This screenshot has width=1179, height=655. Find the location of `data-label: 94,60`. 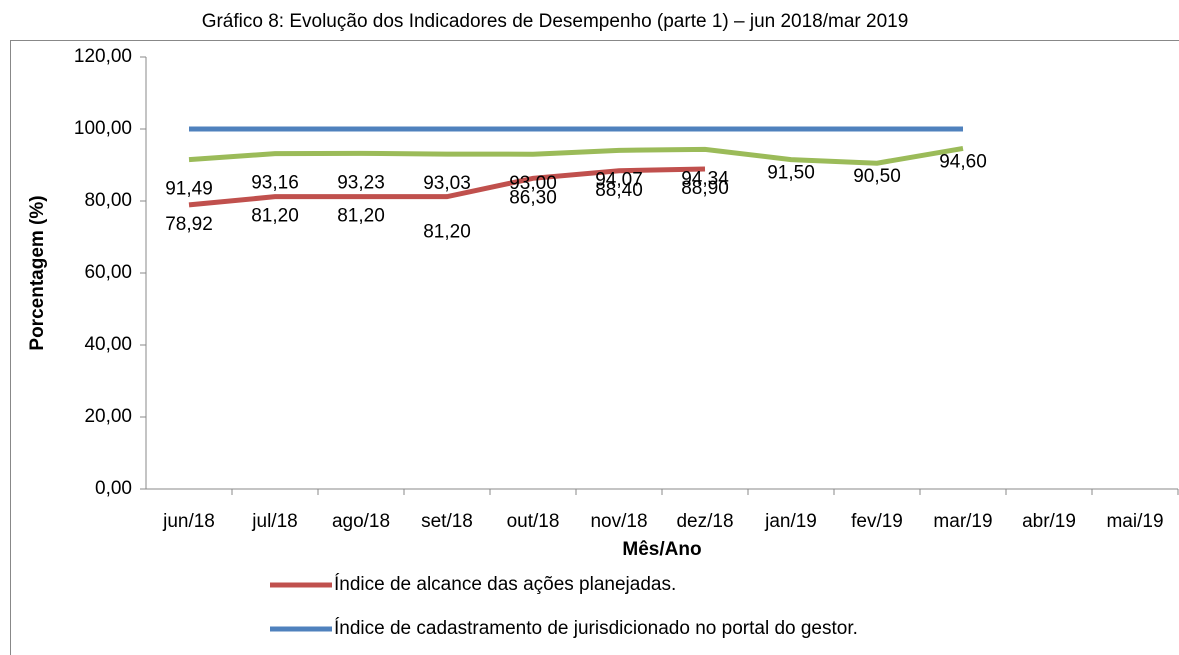

data-label: 94,60 is located at coordinates (963, 161).